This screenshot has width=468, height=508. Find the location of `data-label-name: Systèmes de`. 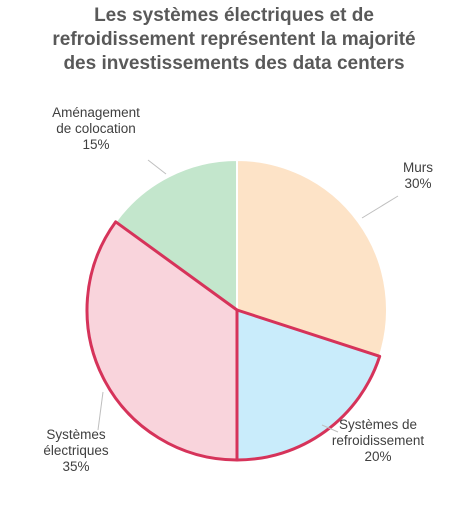

data-label-name: Systèmes de is located at coordinates (378, 424).